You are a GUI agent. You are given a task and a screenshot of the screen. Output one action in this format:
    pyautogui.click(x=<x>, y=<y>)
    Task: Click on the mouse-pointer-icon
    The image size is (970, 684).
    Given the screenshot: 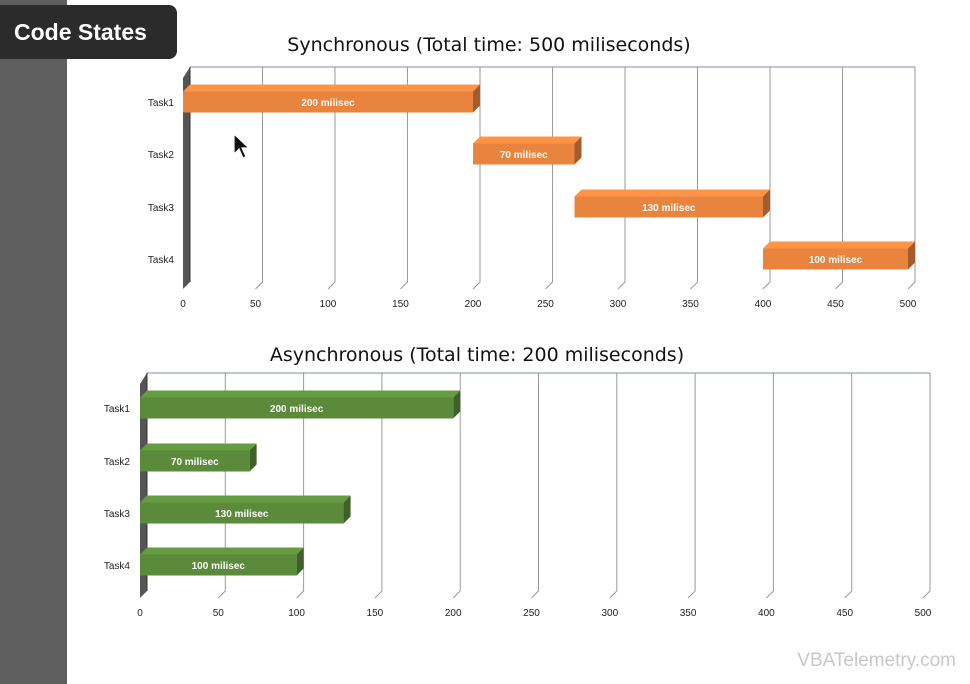 What is the action you would take?
    pyautogui.click(x=241, y=145)
    